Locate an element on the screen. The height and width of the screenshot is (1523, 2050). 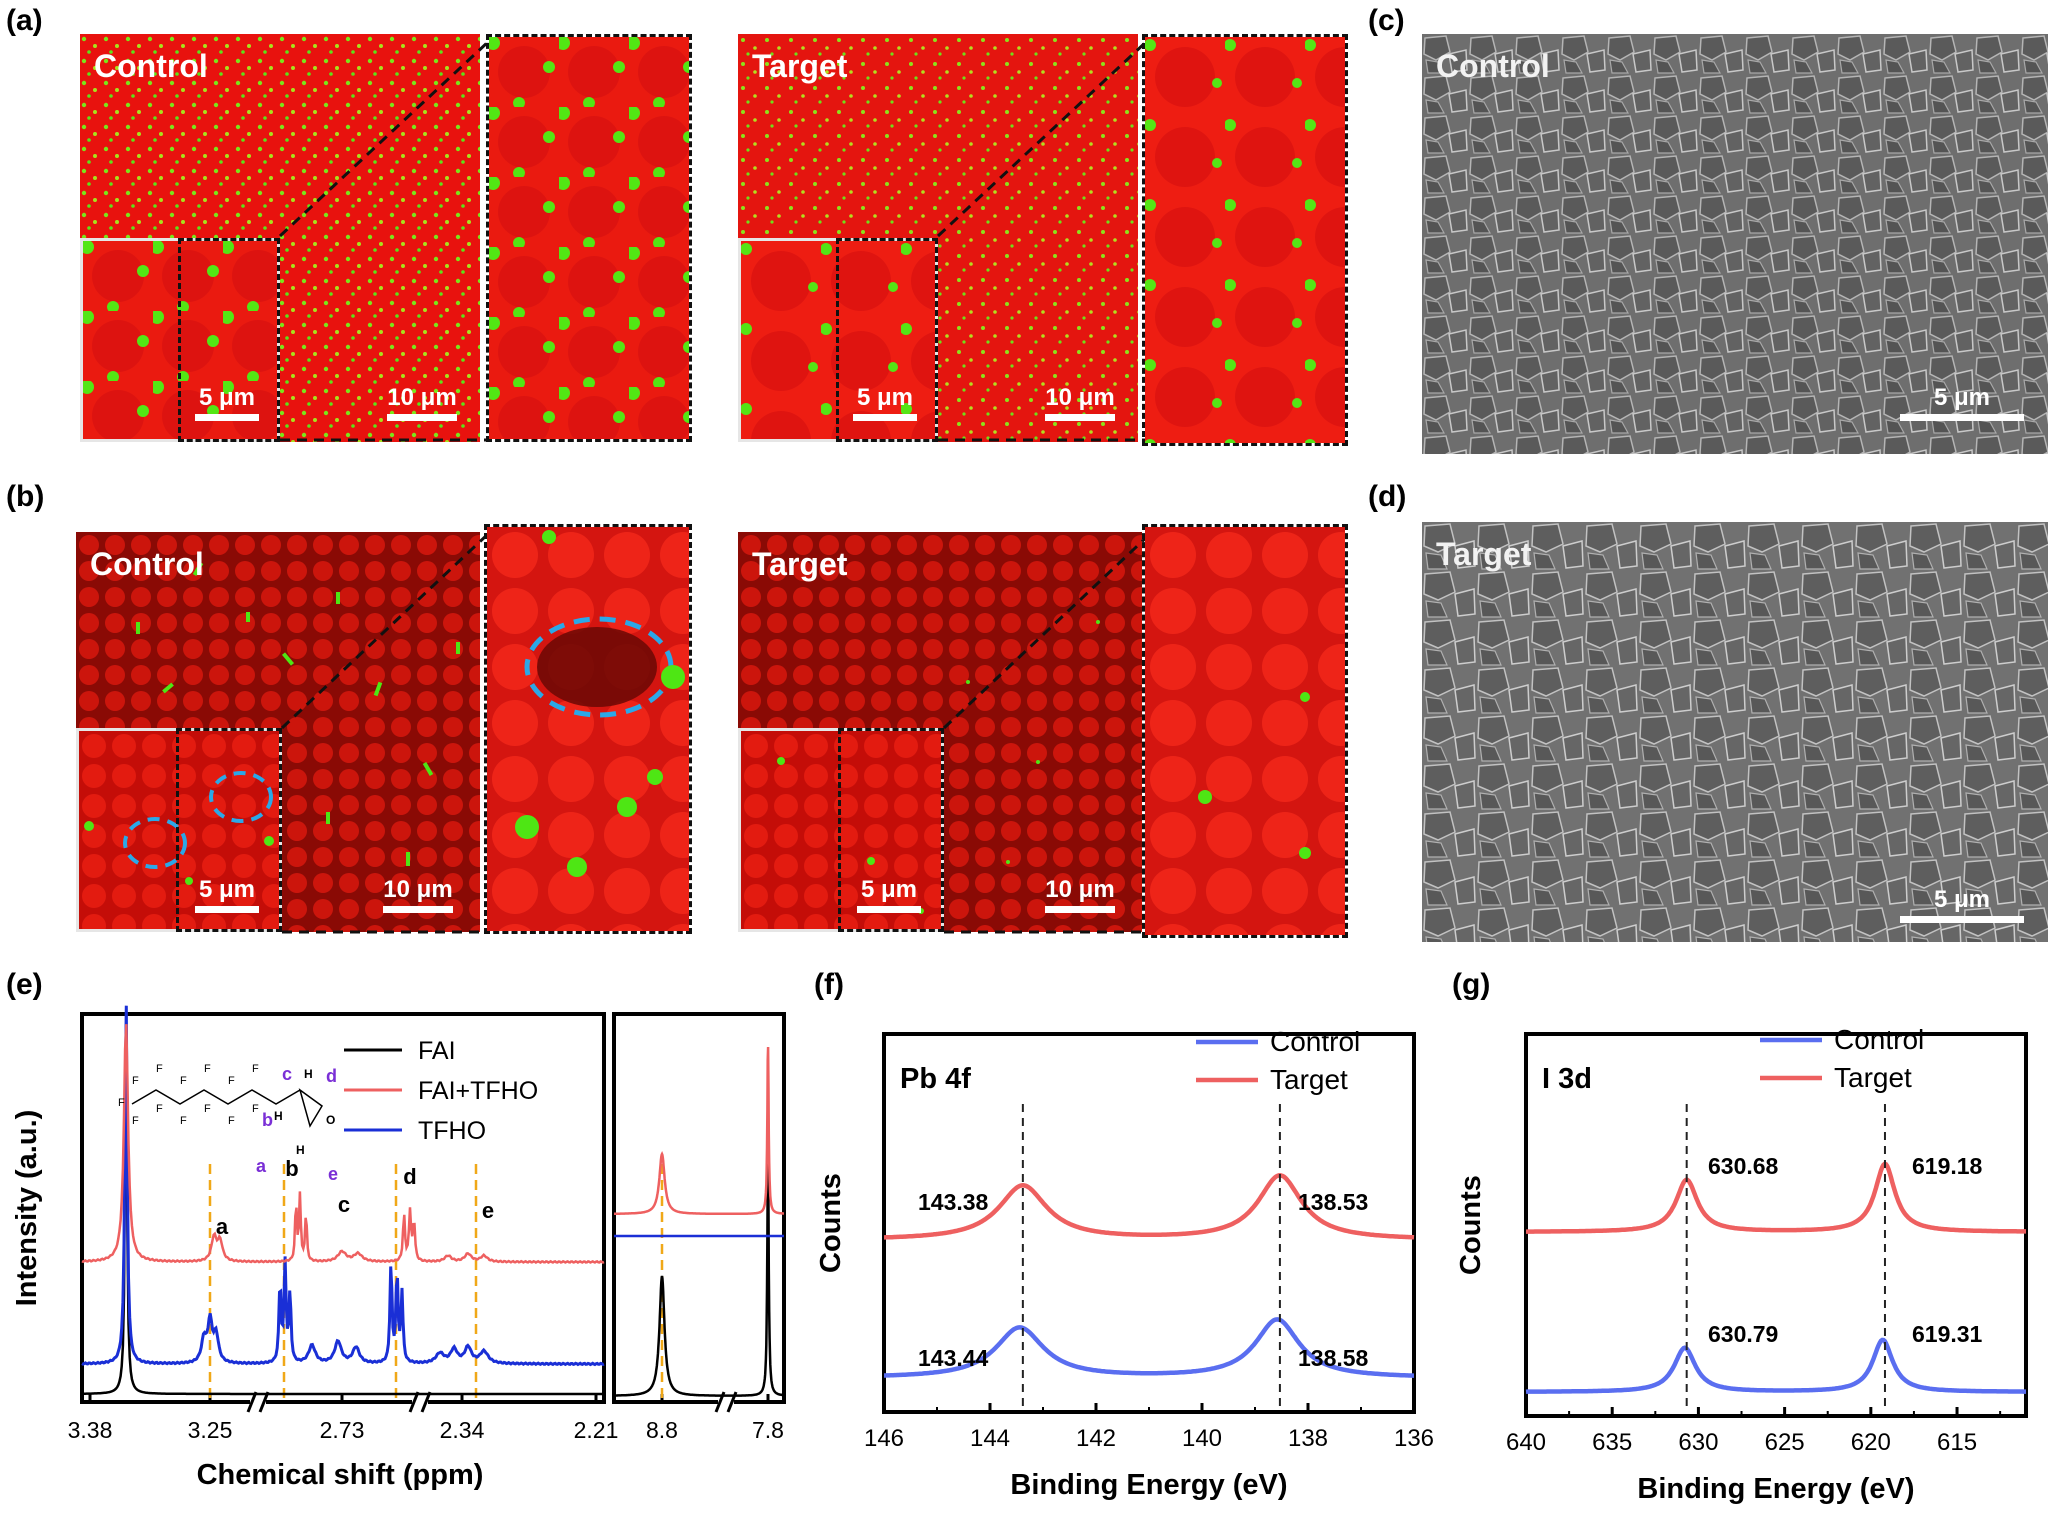
plot-frame is located at coordinates (1776, 1225).